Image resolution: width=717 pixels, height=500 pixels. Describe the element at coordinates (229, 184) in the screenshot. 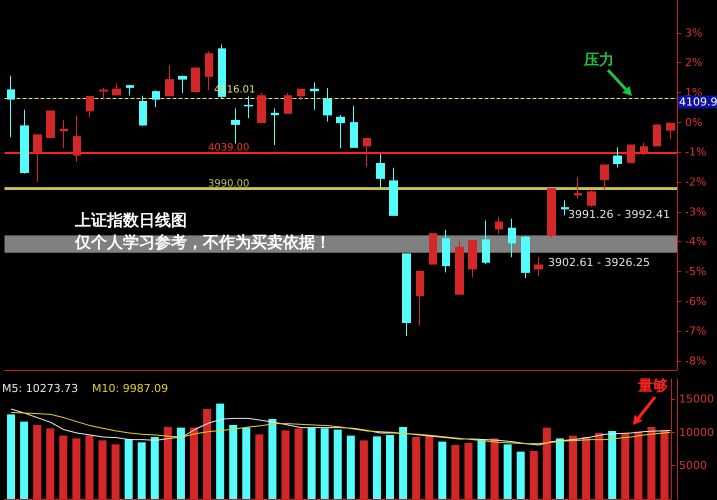

I see `annotation: 3990.00` at that location.